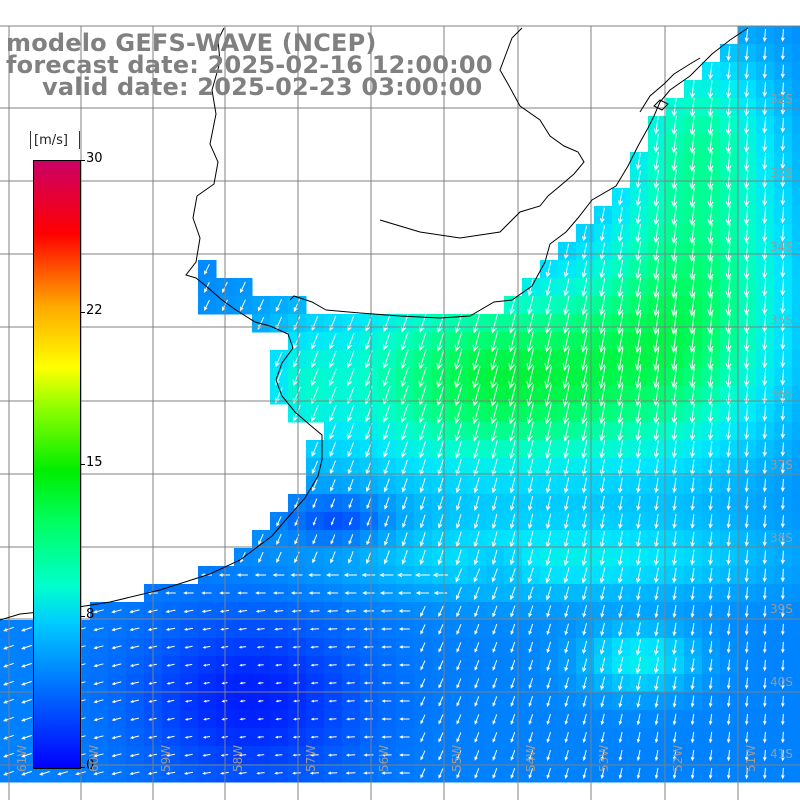 The height and width of the screenshot is (800, 800). What do you see at coordinates (51, 140) in the screenshot?
I see `legend-unit: [m/s]` at bounding box center [51, 140].